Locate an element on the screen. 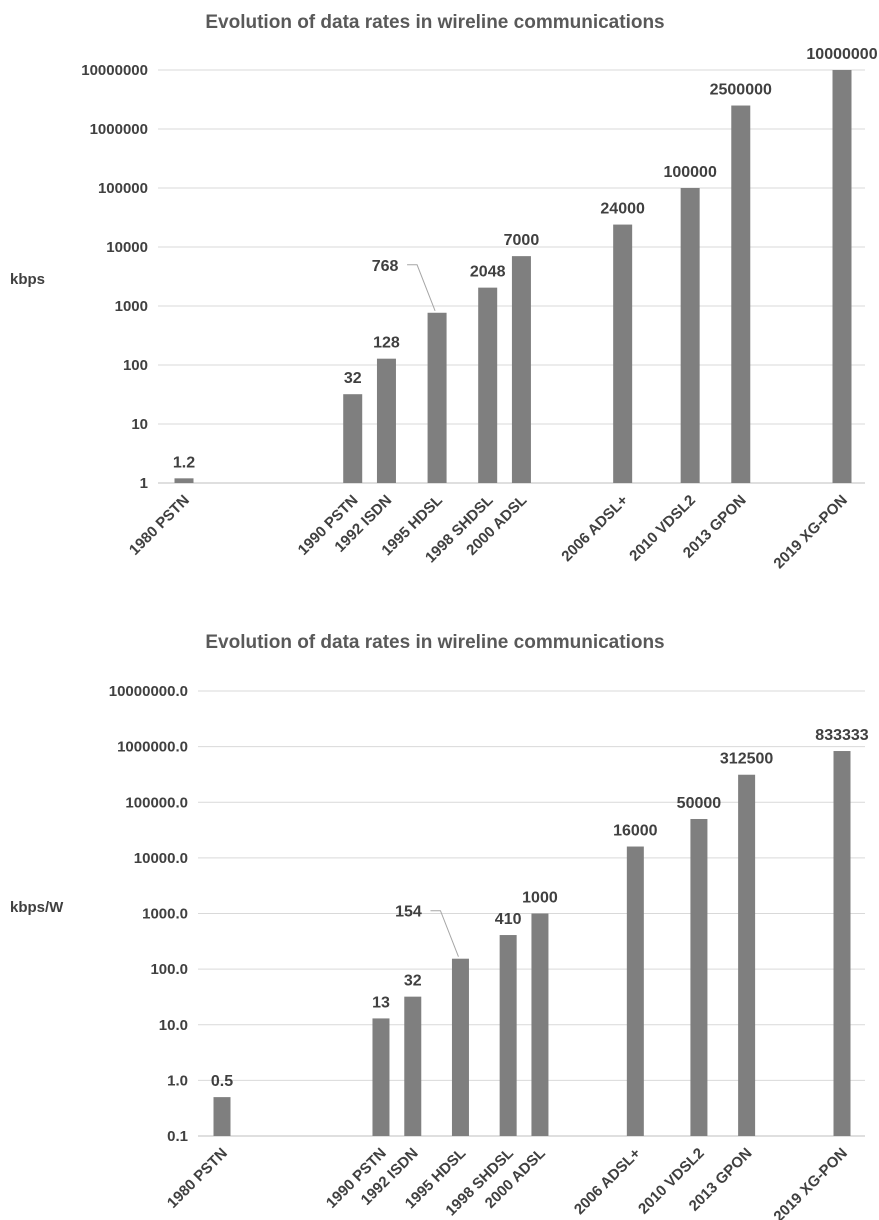 The height and width of the screenshot is (1220, 879). y-axis-label: kbps/W is located at coordinates (37, 907).